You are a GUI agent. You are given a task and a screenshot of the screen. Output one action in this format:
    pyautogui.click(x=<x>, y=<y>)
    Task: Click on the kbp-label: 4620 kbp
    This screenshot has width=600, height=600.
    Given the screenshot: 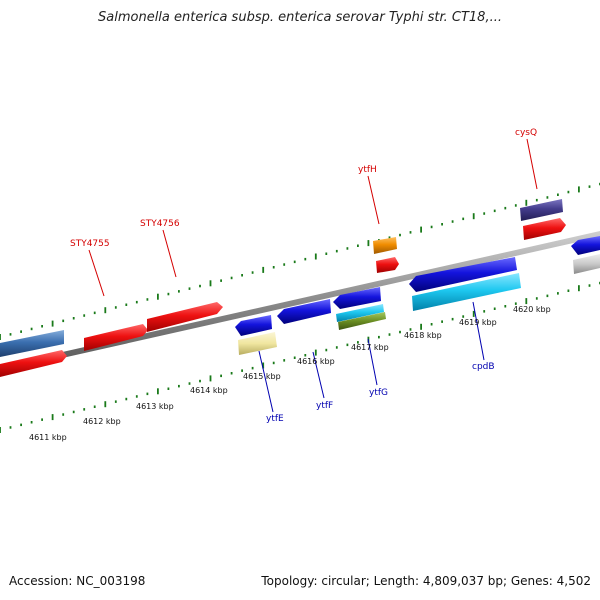 What is the action you would take?
    pyautogui.click(x=532, y=309)
    